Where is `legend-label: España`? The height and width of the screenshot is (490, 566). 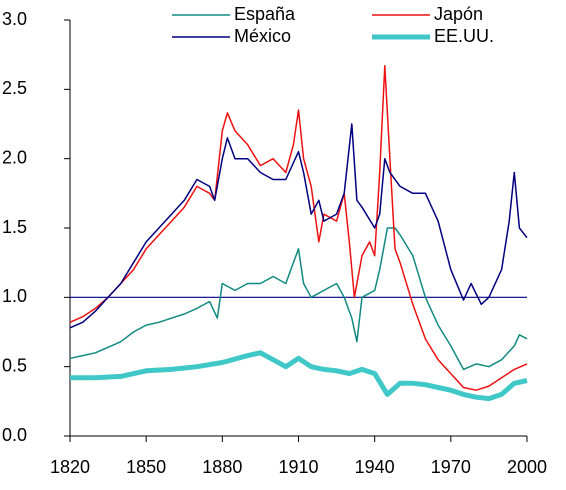 legend-label: España is located at coordinates (265, 14).